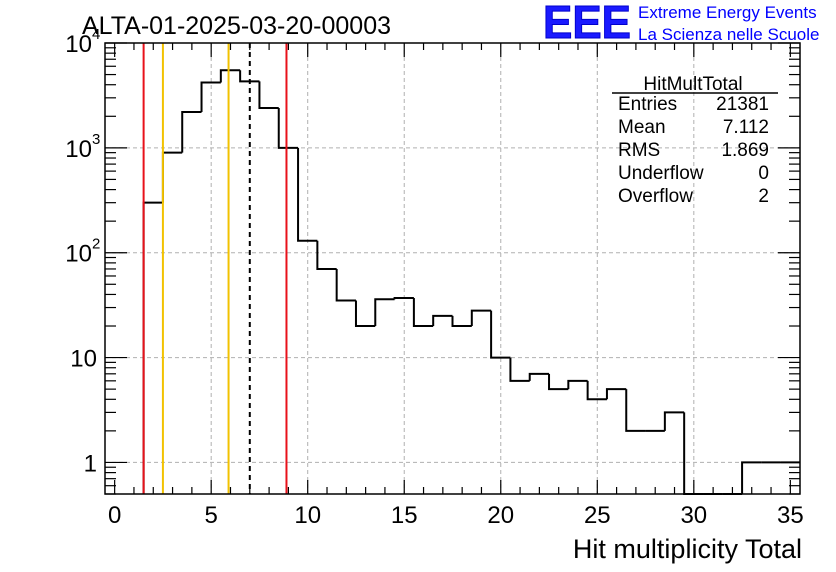 This screenshot has width=836, height=572. Describe the element at coordinates (727, 12) in the screenshot. I see `logo-line-1: Extreme Energy Events` at that location.